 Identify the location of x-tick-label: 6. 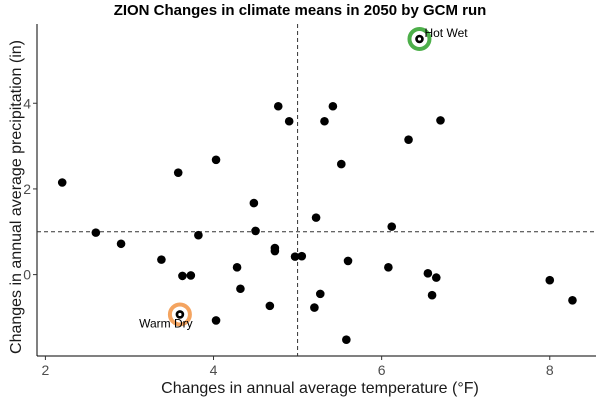
(382, 370).